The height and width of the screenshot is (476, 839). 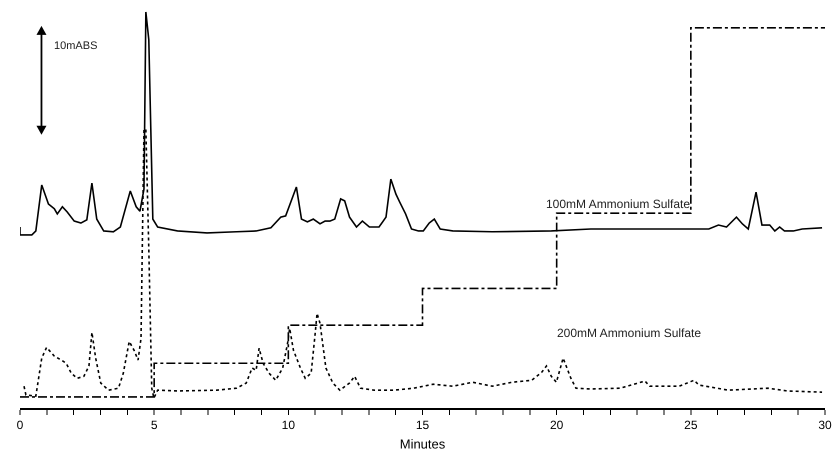 I want to click on annotation: 10mABS, so click(x=76, y=46).